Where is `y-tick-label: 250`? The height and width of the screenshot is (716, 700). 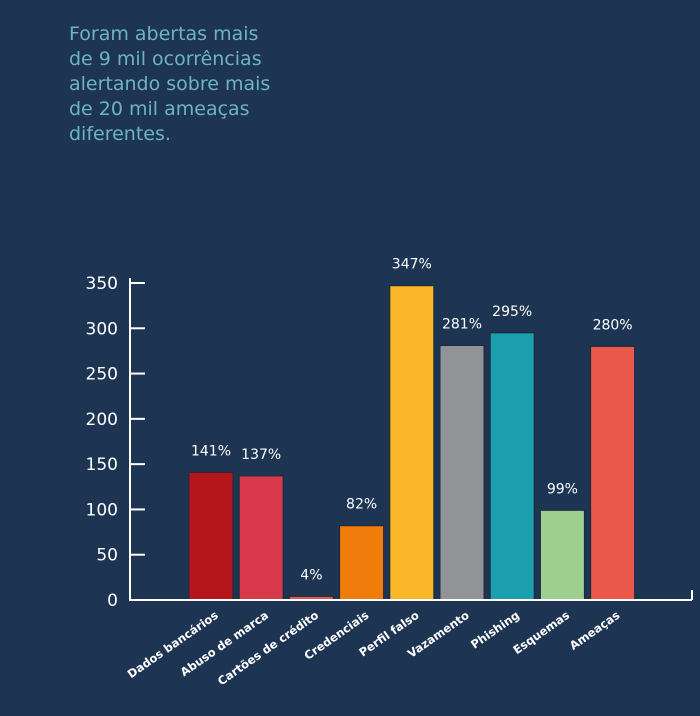
y-tick-label: 250 is located at coordinates (102, 375).